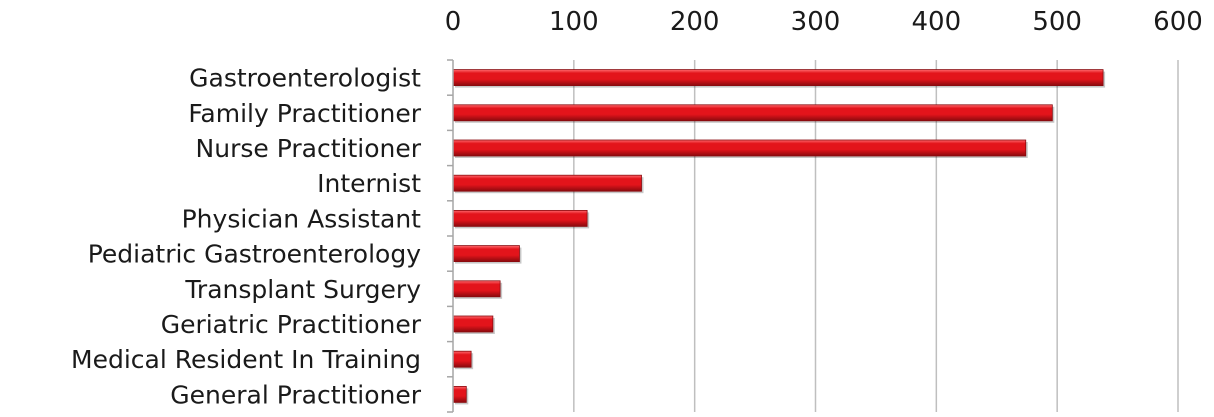 This screenshot has width=1214, height=417. What do you see at coordinates (1057, 22) in the screenshot?
I see `x-tick-label: 500` at bounding box center [1057, 22].